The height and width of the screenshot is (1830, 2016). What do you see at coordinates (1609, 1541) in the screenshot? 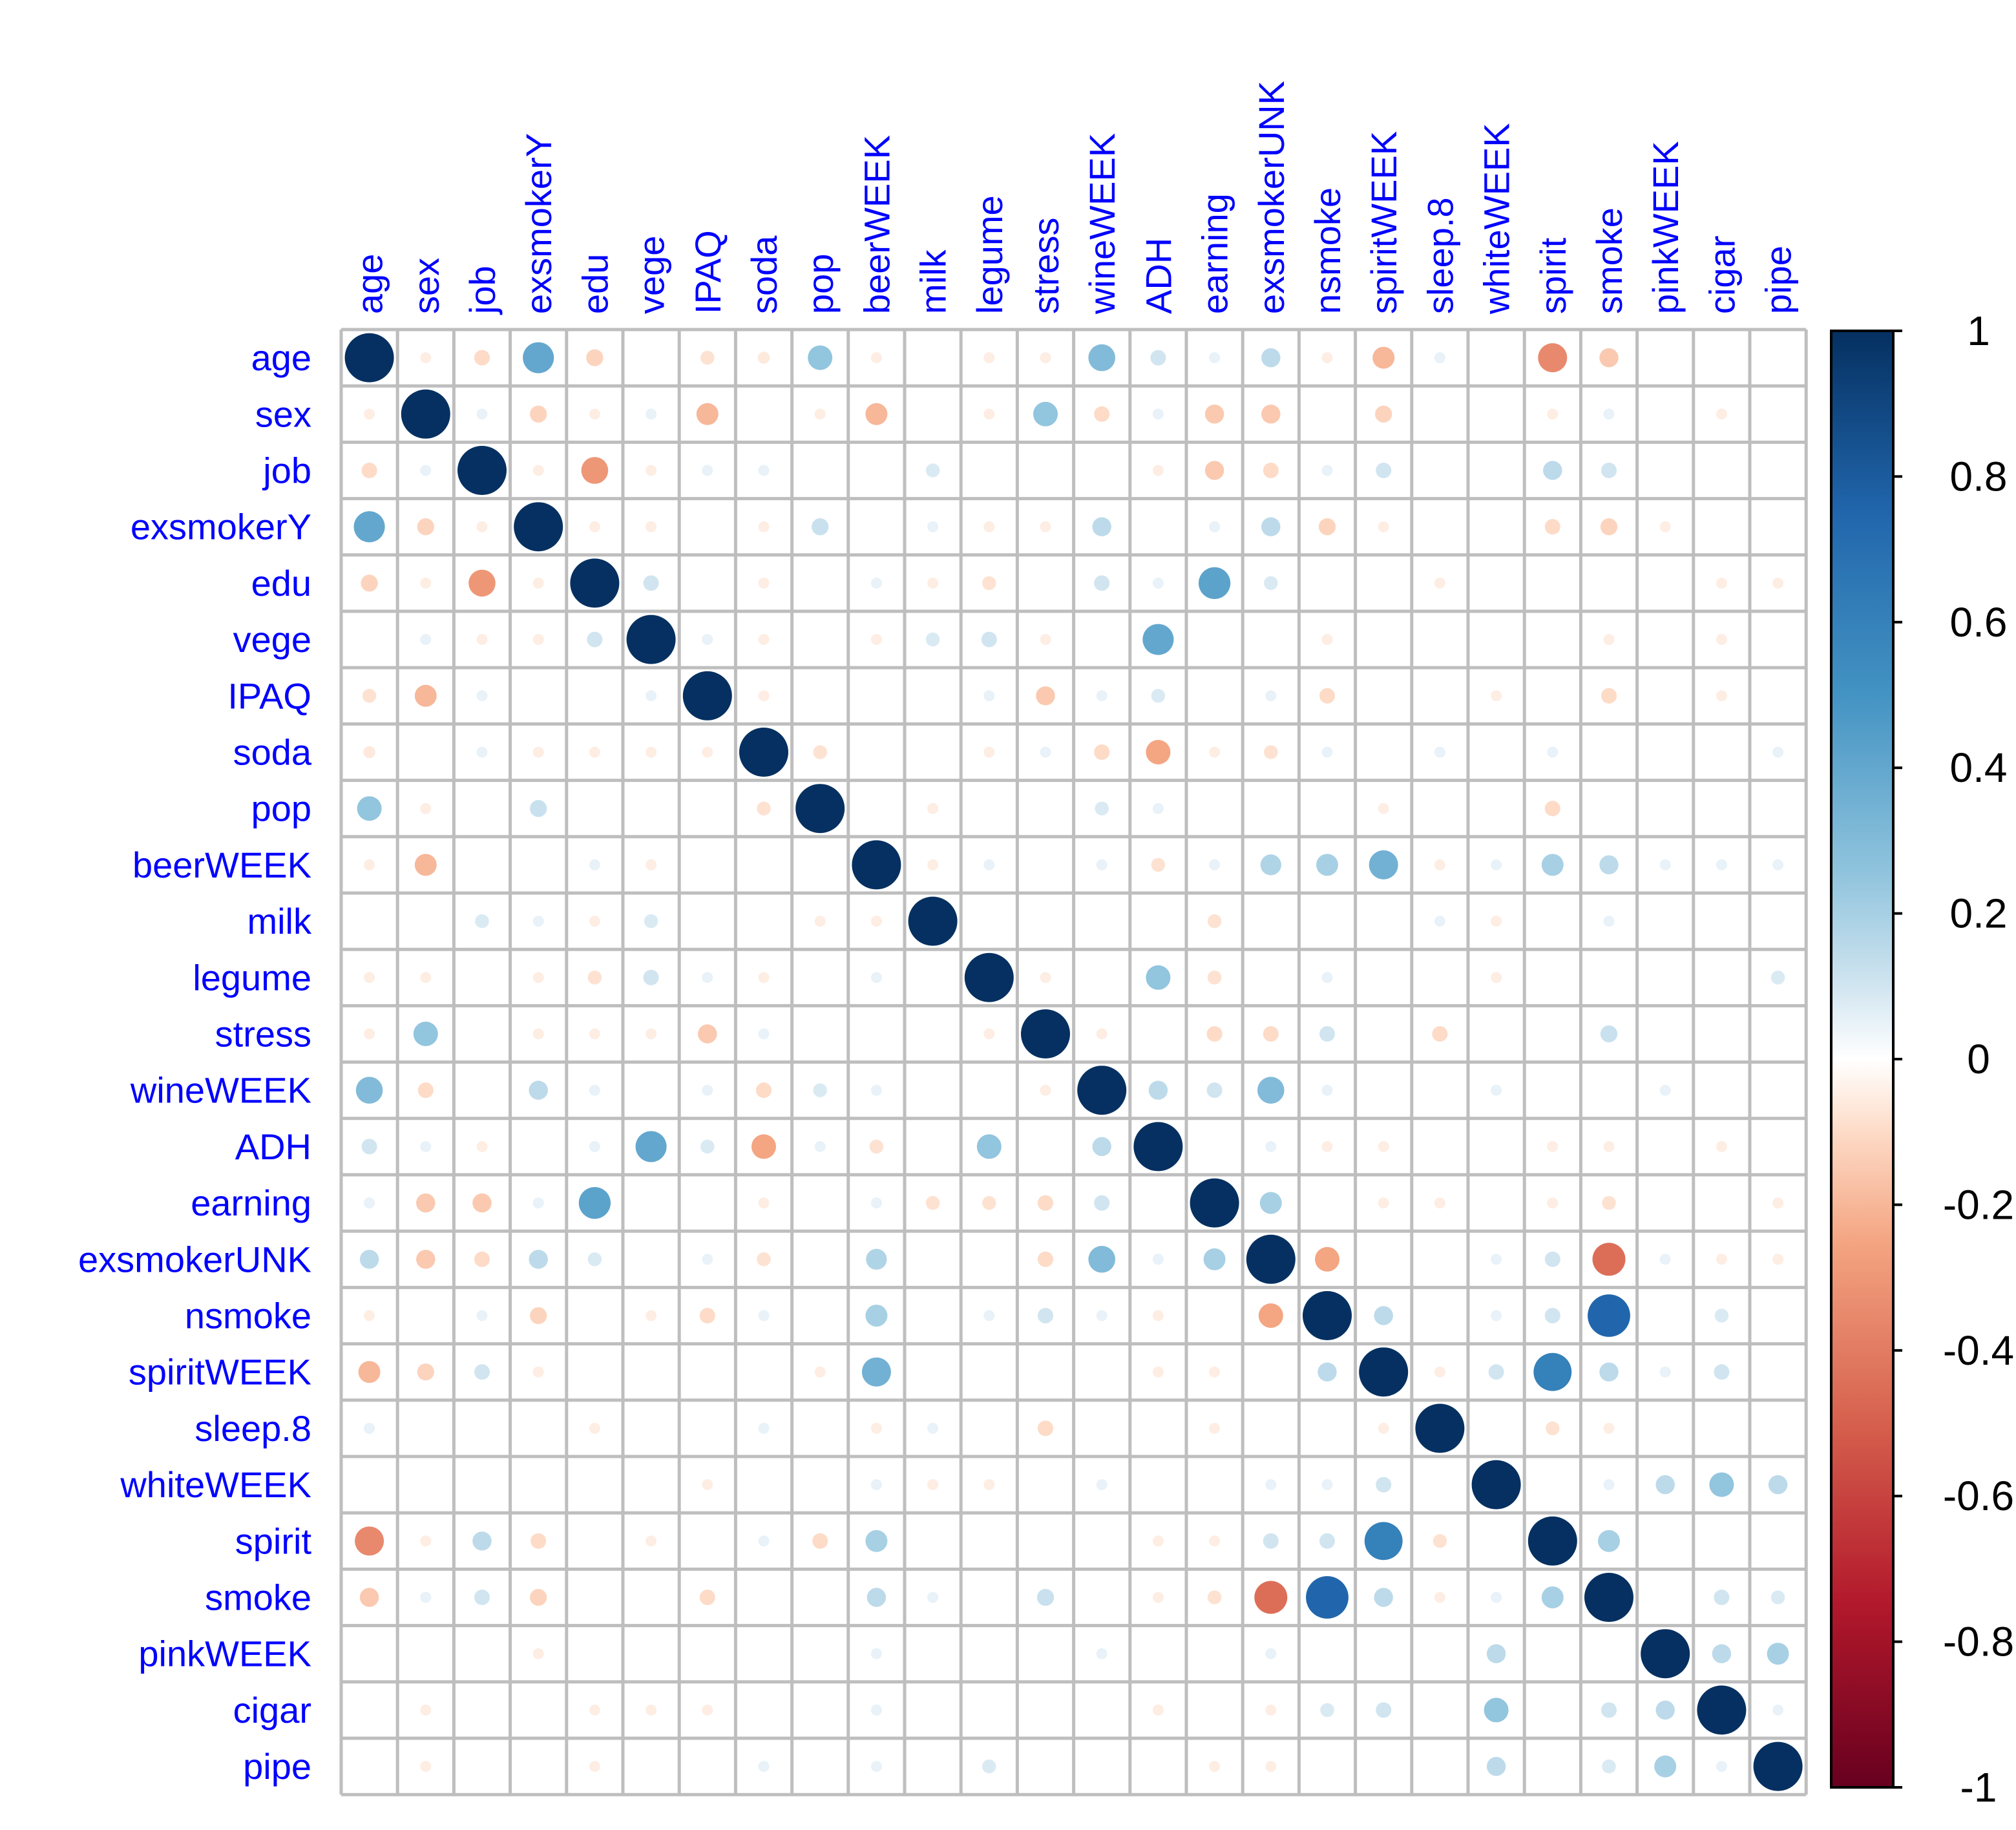
I see `corr-cell-spirit-smoke` at bounding box center [1609, 1541].